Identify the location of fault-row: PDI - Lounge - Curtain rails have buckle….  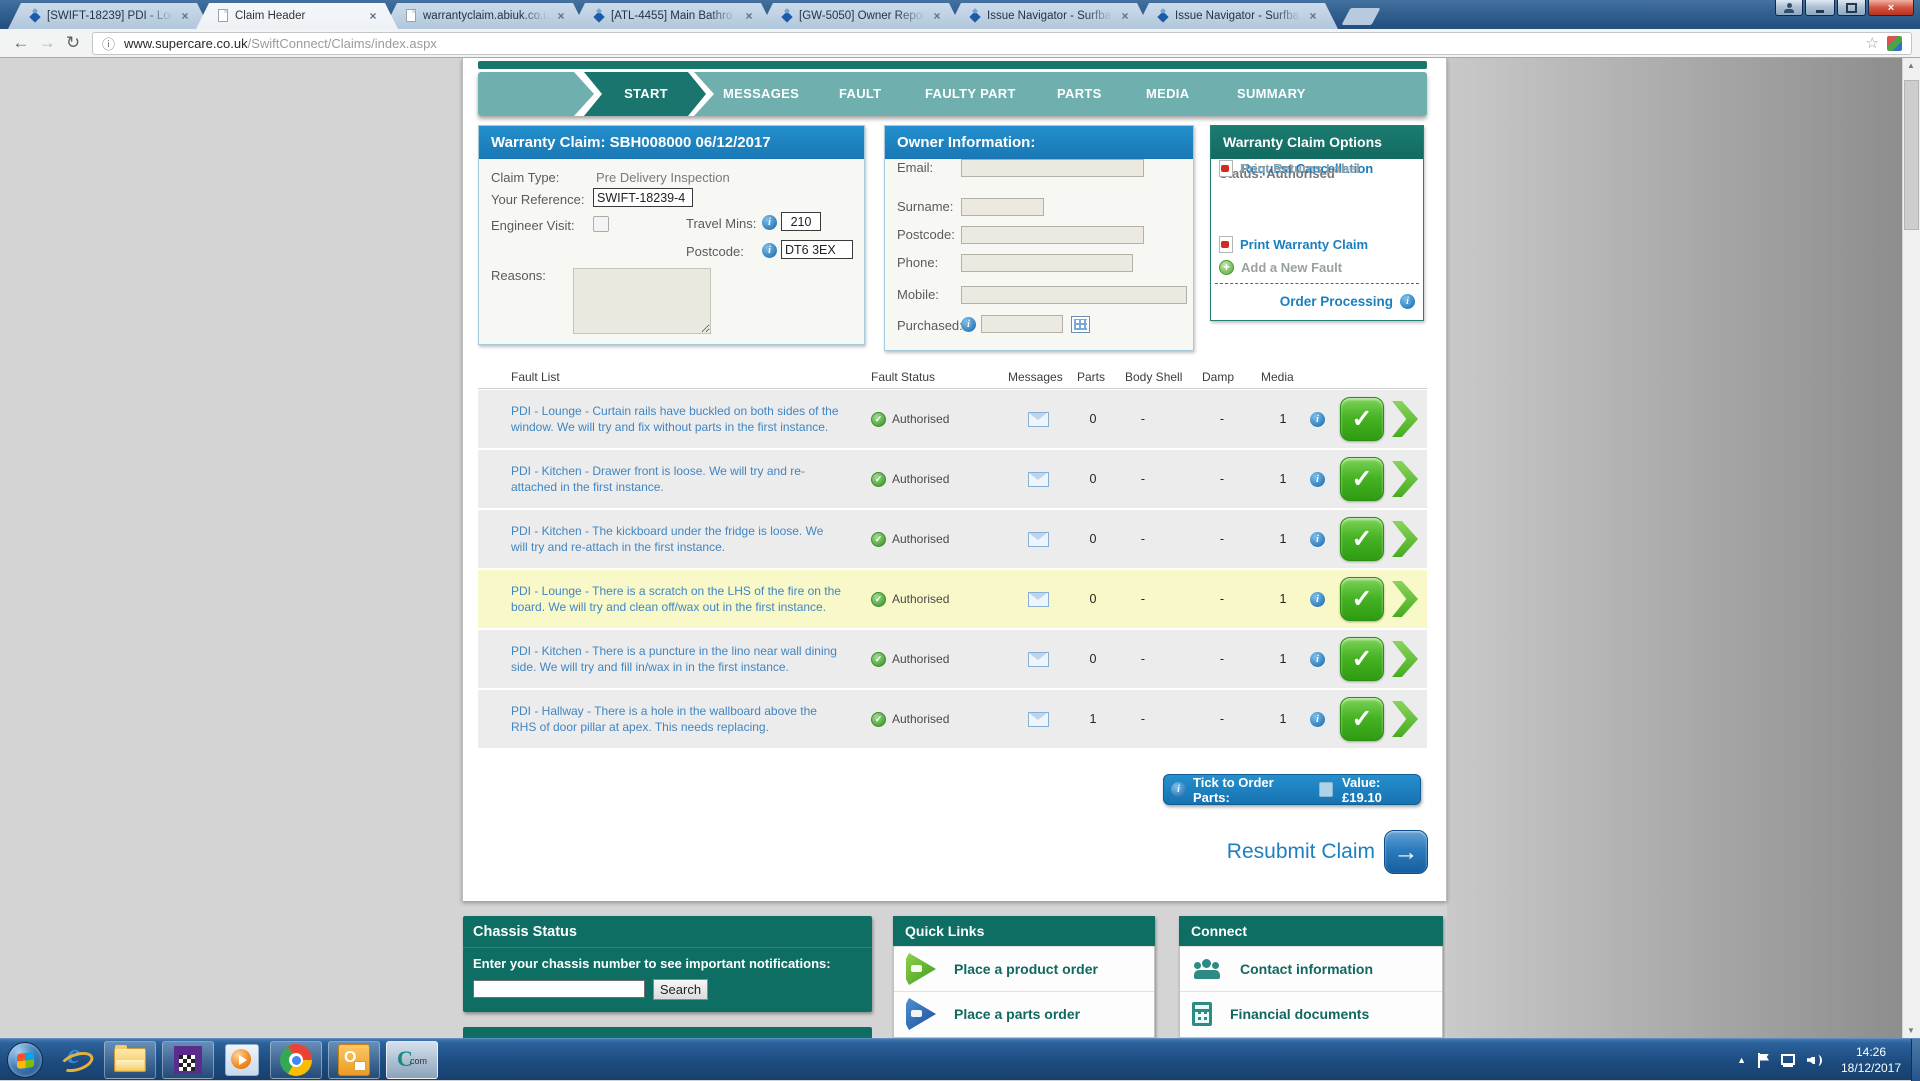
(952, 419).